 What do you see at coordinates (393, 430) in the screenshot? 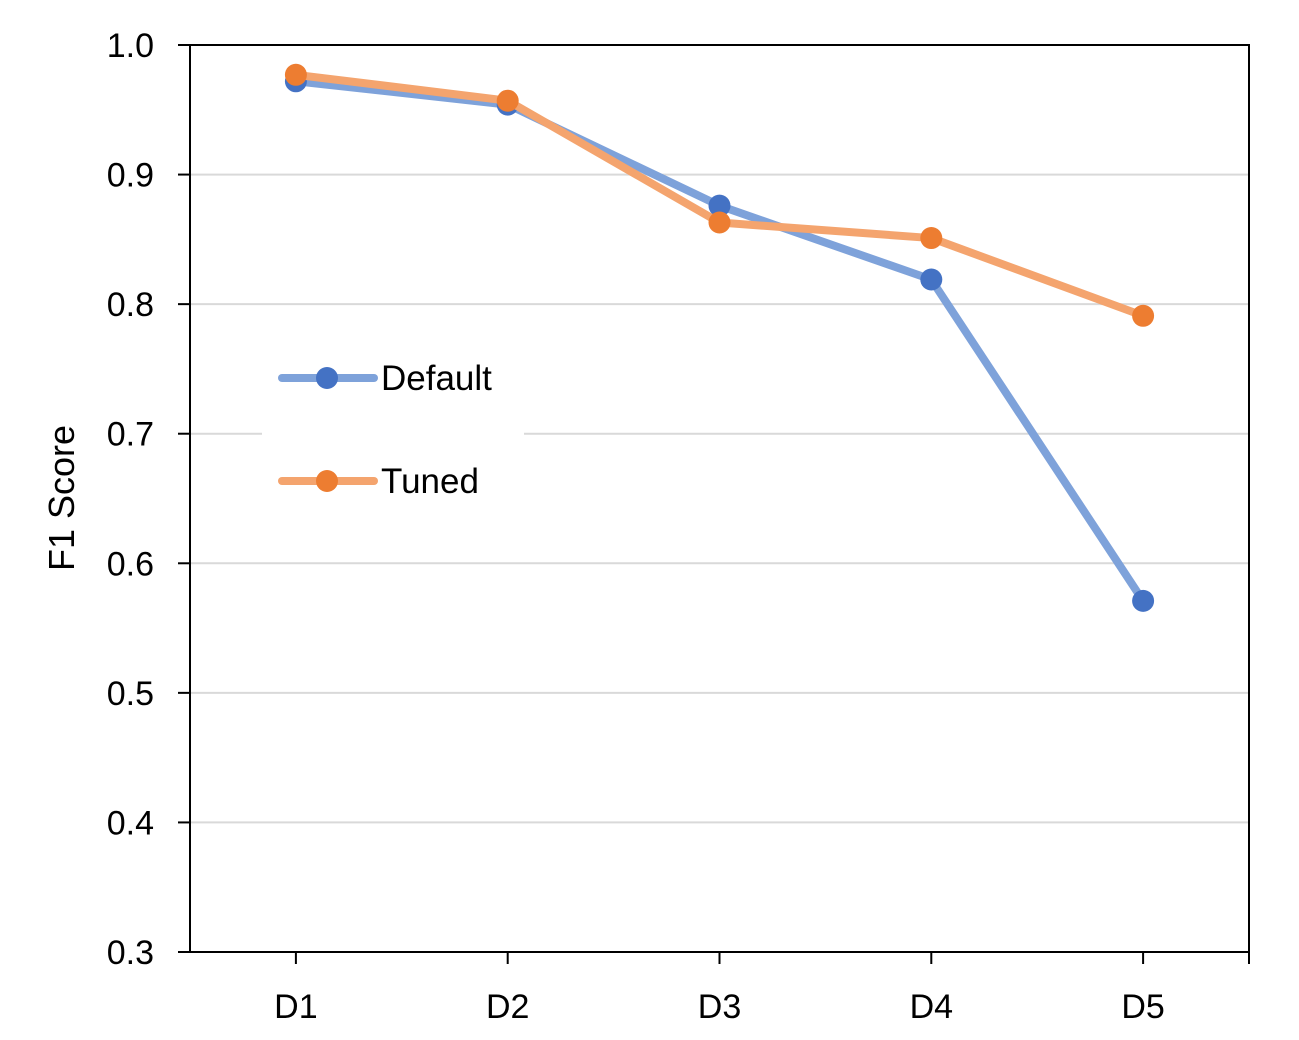
I see `legend: Default Tuned` at bounding box center [393, 430].